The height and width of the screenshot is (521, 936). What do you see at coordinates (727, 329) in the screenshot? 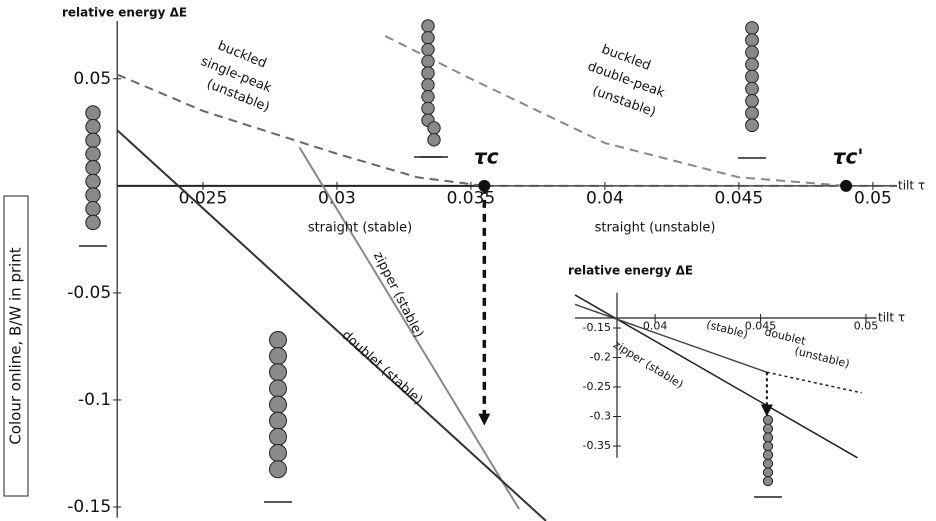
I see `annotation: (stable)` at bounding box center [727, 329].